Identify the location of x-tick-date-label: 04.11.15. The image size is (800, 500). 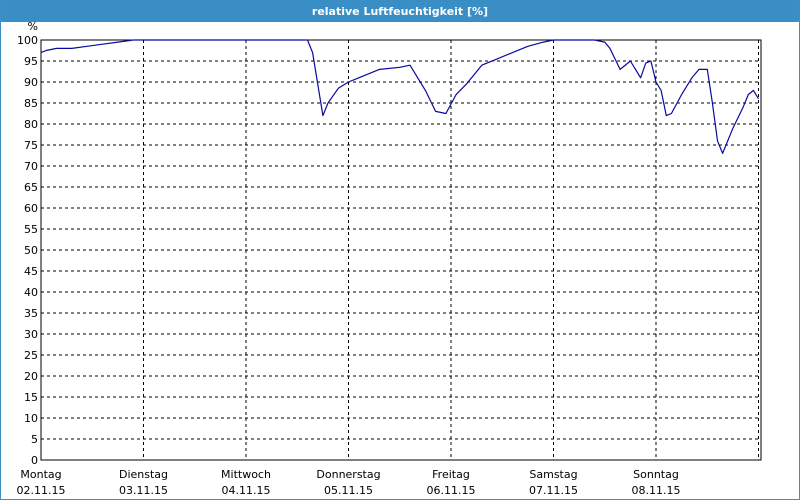
(246, 490).